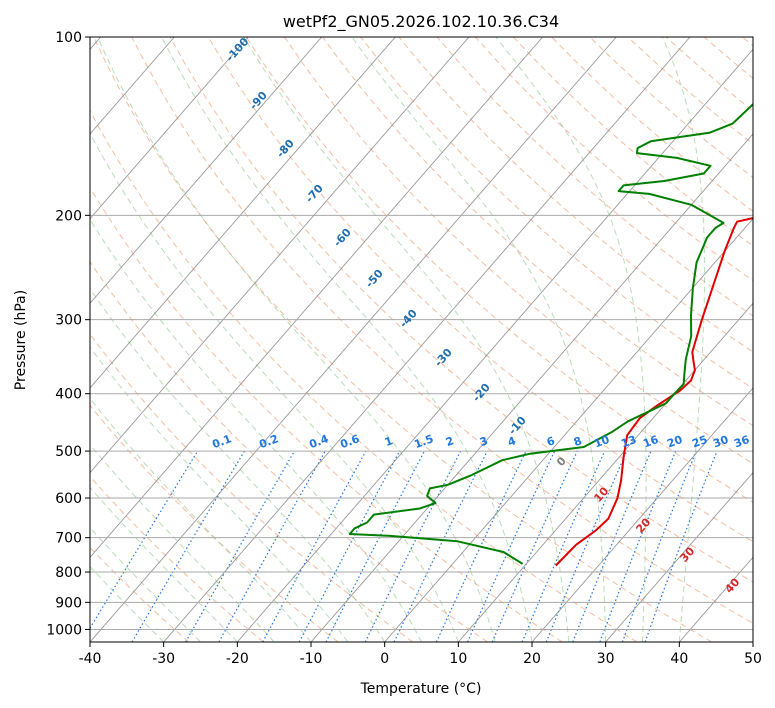 This screenshot has height=708, width=775. What do you see at coordinates (421, 22) in the screenshot?
I see `chart-title: wetPf2_GN05.2026.102.10.36.C34` at bounding box center [421, 22].